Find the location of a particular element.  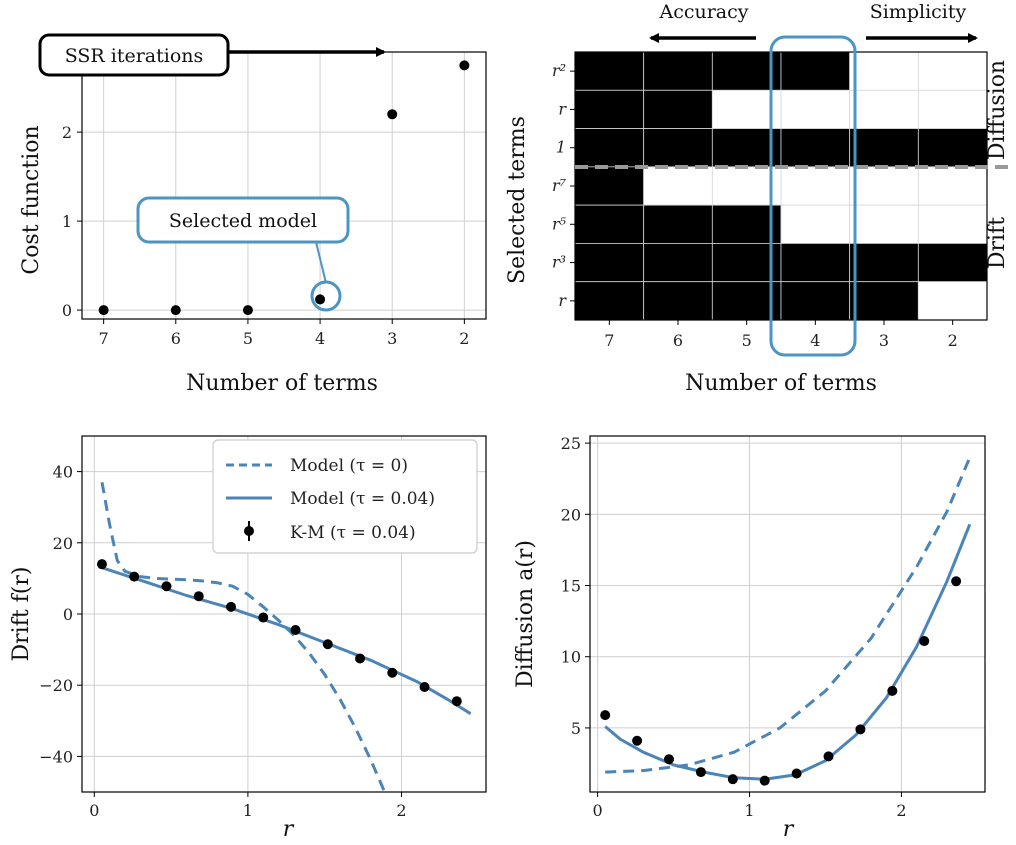

simplicity-label: Simplicity is located at coordinates (918, 12).